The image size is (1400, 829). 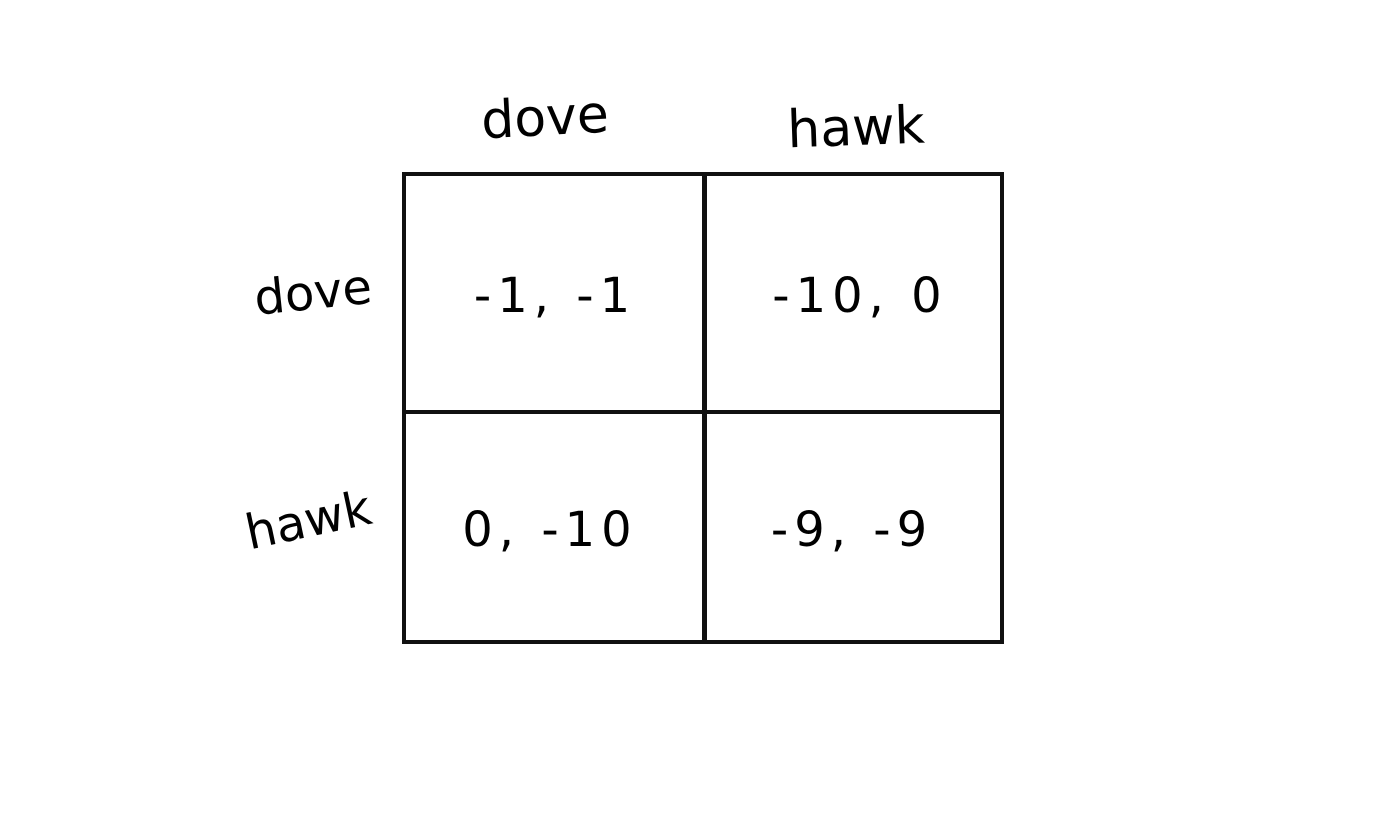 I want to click on row-label-hawk: hawk, so click(x=308, y=521).